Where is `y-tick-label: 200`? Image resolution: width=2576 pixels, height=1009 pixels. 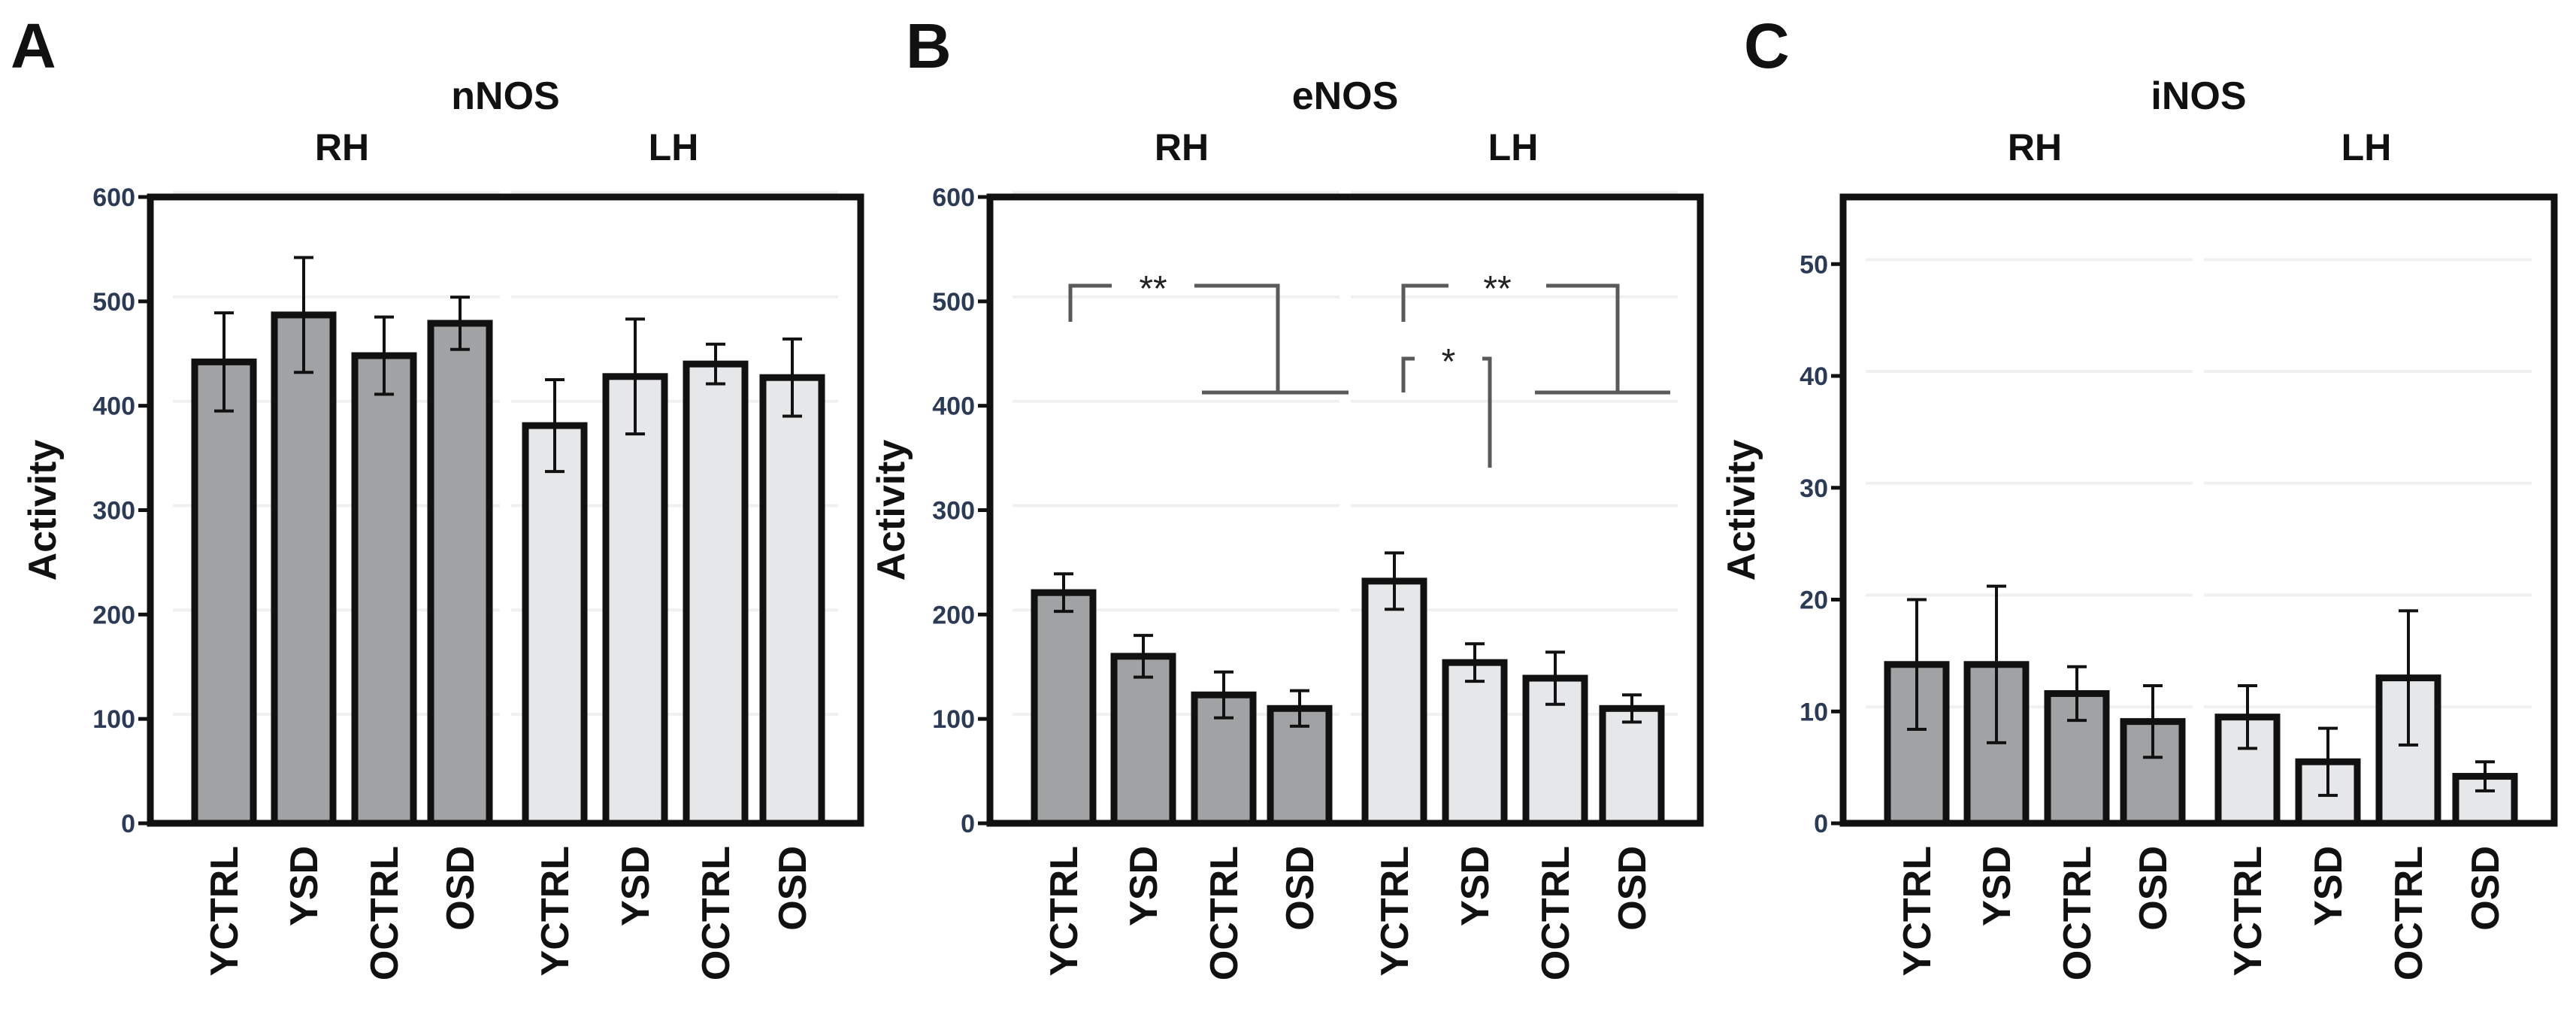
y-tick-label: 200 is located at coordinates (953, 615).